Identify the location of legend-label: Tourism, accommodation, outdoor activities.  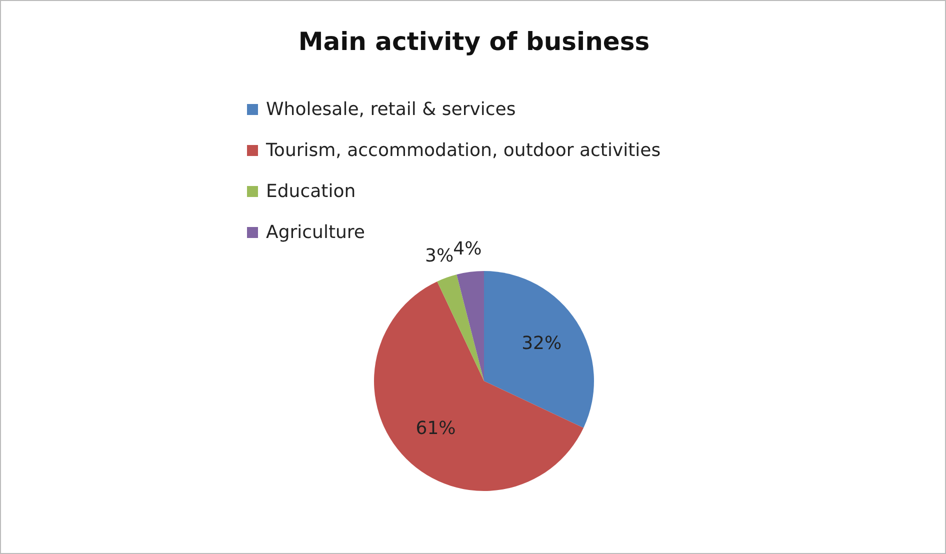
(463, 150).